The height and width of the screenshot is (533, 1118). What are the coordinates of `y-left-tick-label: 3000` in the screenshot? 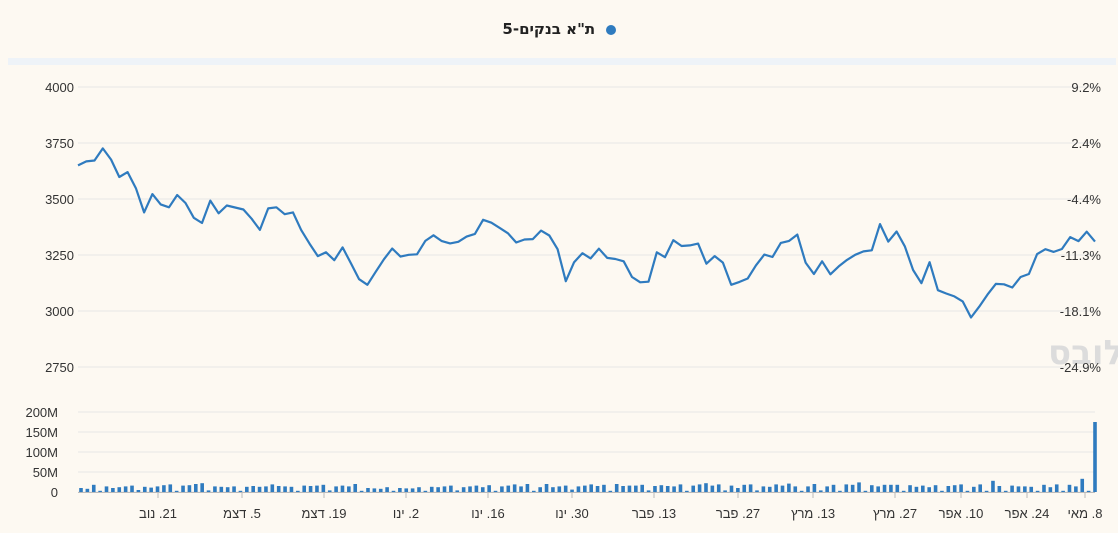 It's located at (59, 311).